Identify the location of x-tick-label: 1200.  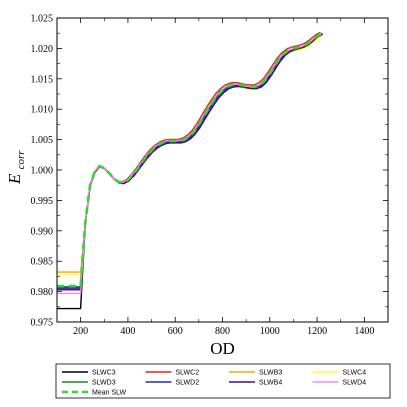
(317, 331).